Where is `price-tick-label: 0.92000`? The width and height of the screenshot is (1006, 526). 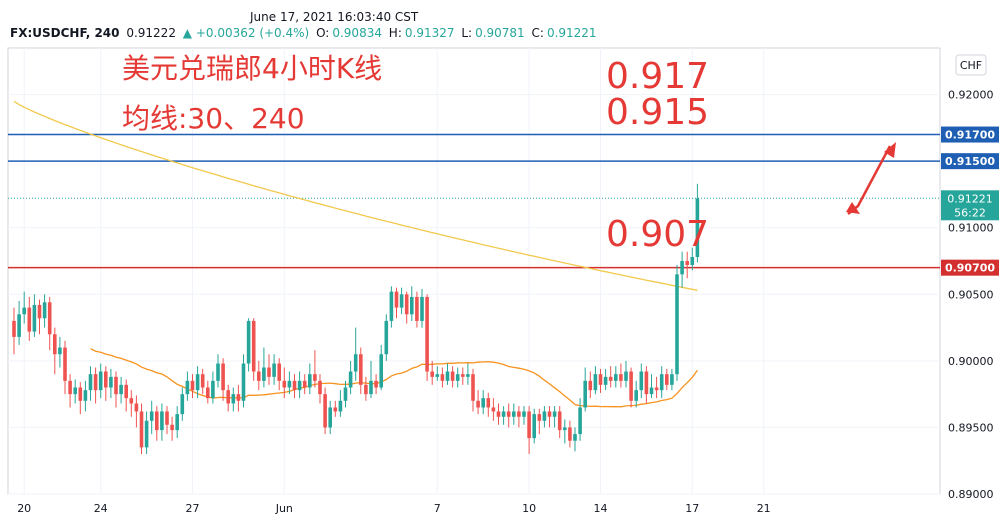 price-tick-label: 0.92000 is located at coordinates (971, 95).